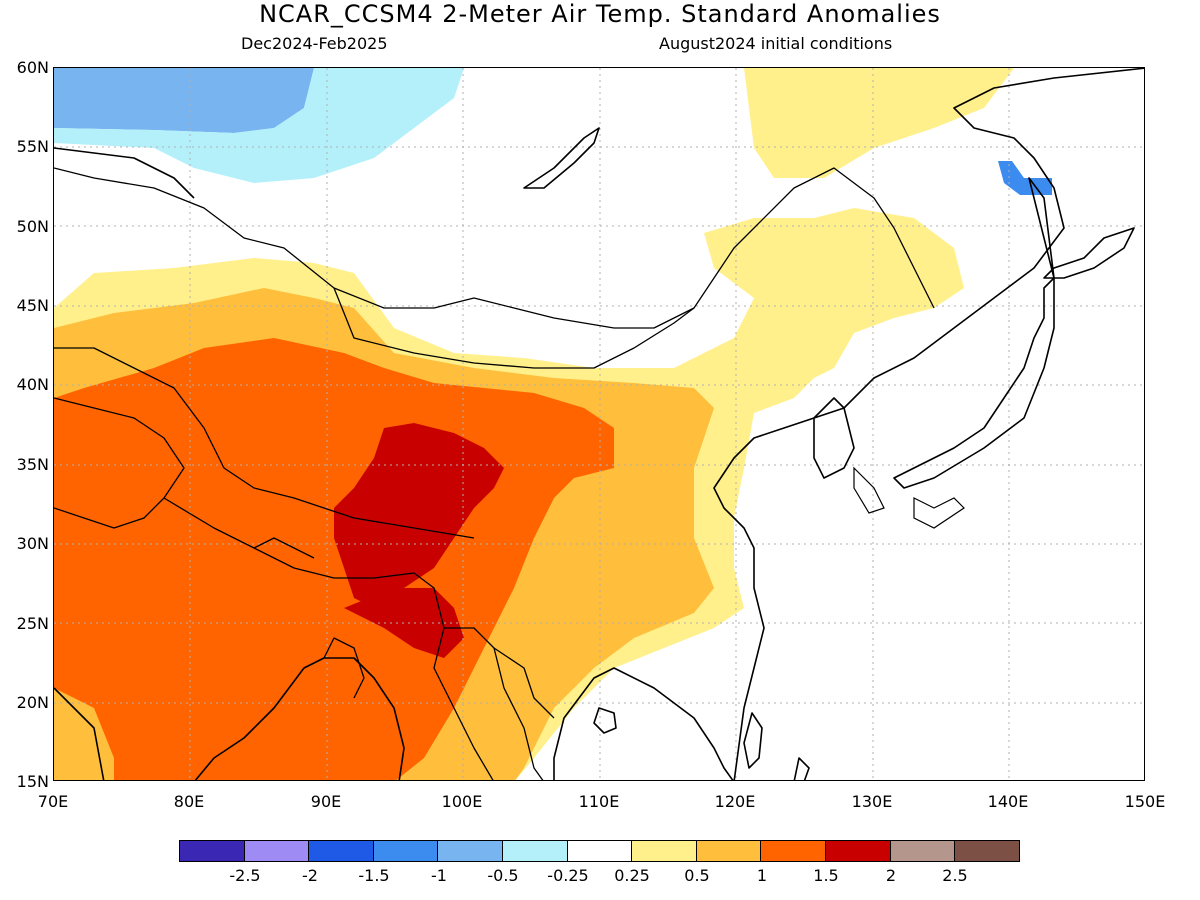 The width and height of the screenshot is (1200, 900). Describe the element at coordinates (439, 875) in the screenshot. I see `colorbar-label: -1` at that location.